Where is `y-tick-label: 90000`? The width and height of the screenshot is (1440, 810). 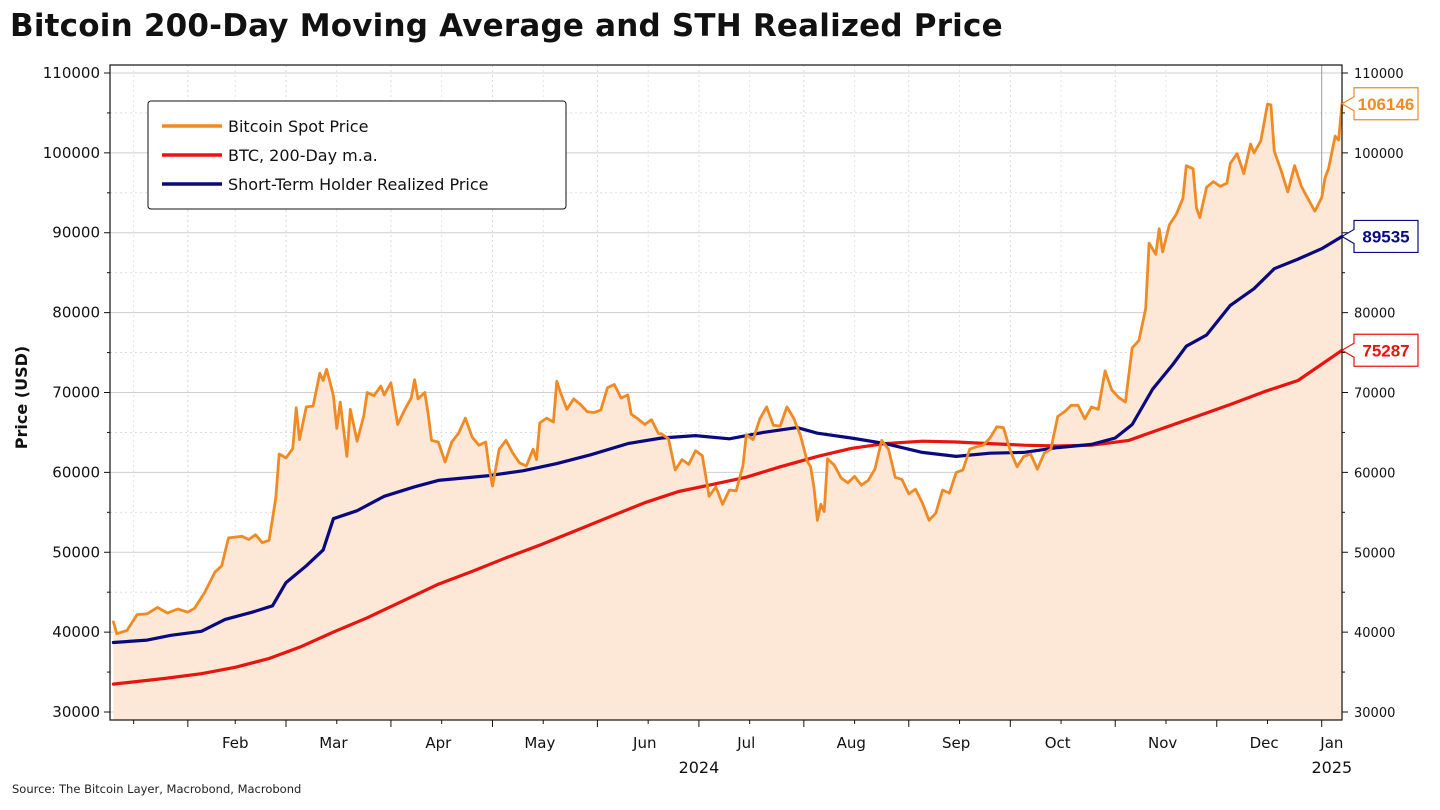
y-tick-label: 90000 is located at coordinates (76, 233).